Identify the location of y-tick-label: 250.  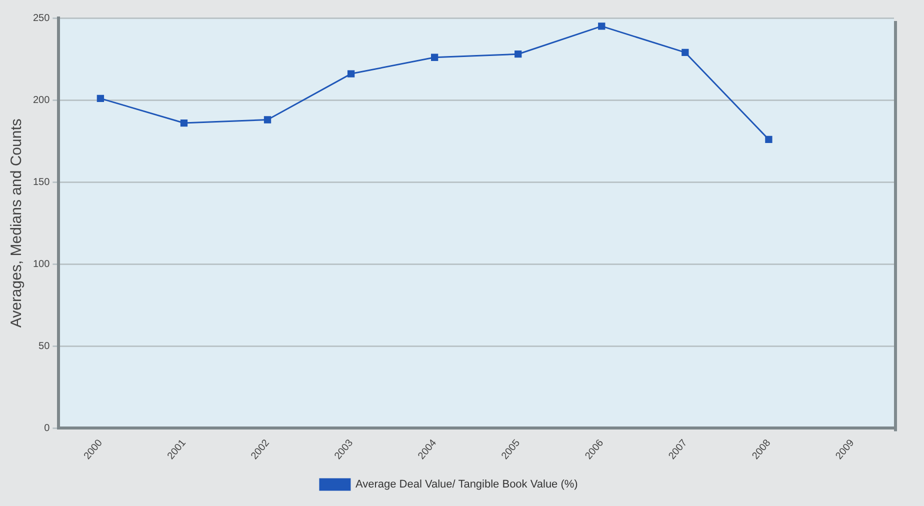
(41, 18).